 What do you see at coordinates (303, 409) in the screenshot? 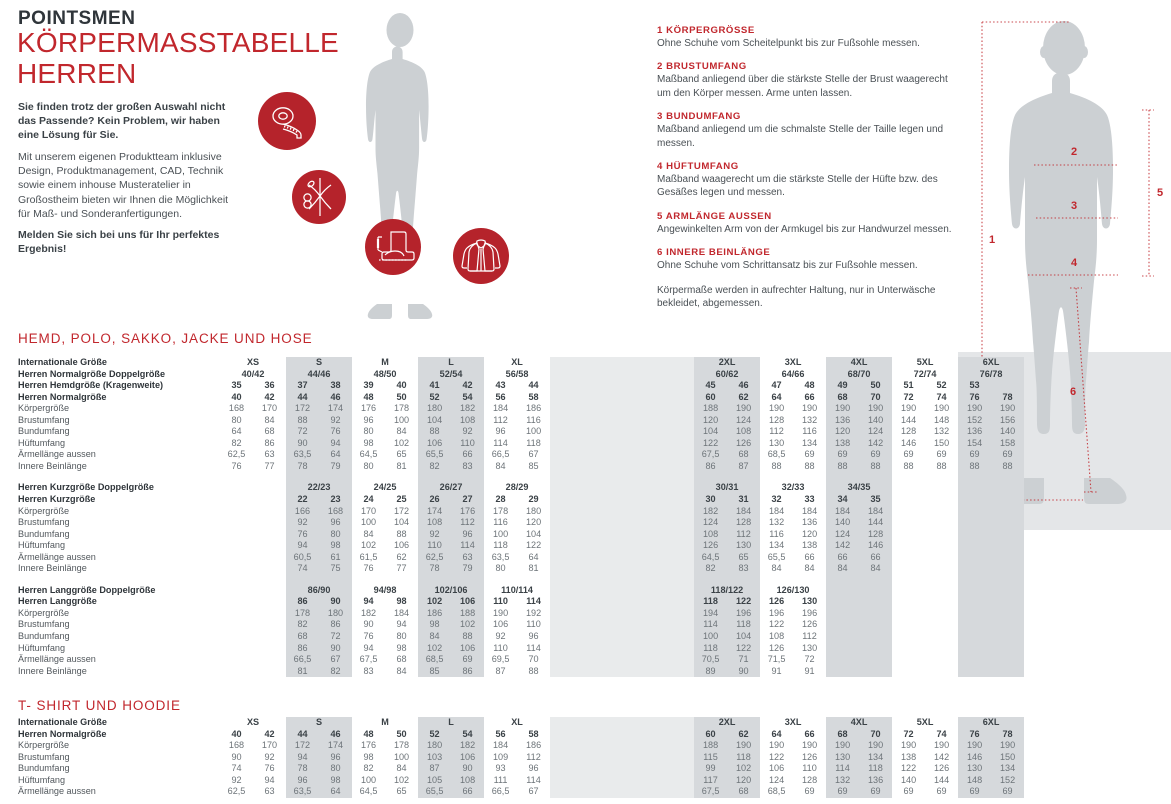
I see `cell: 172` at bounding box center [303, 409].